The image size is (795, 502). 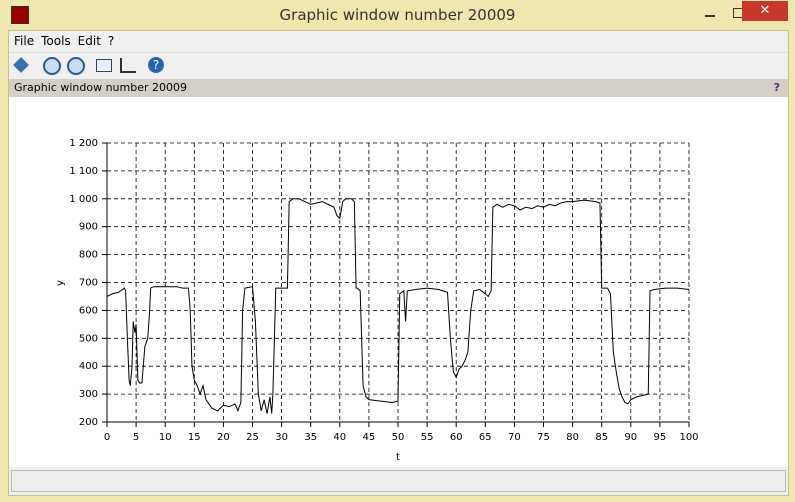 What do you see at coordinates (100, 87) in the screenshot?
I see `info-text: Graphic window number 20009` at bounding box center [100, 87].